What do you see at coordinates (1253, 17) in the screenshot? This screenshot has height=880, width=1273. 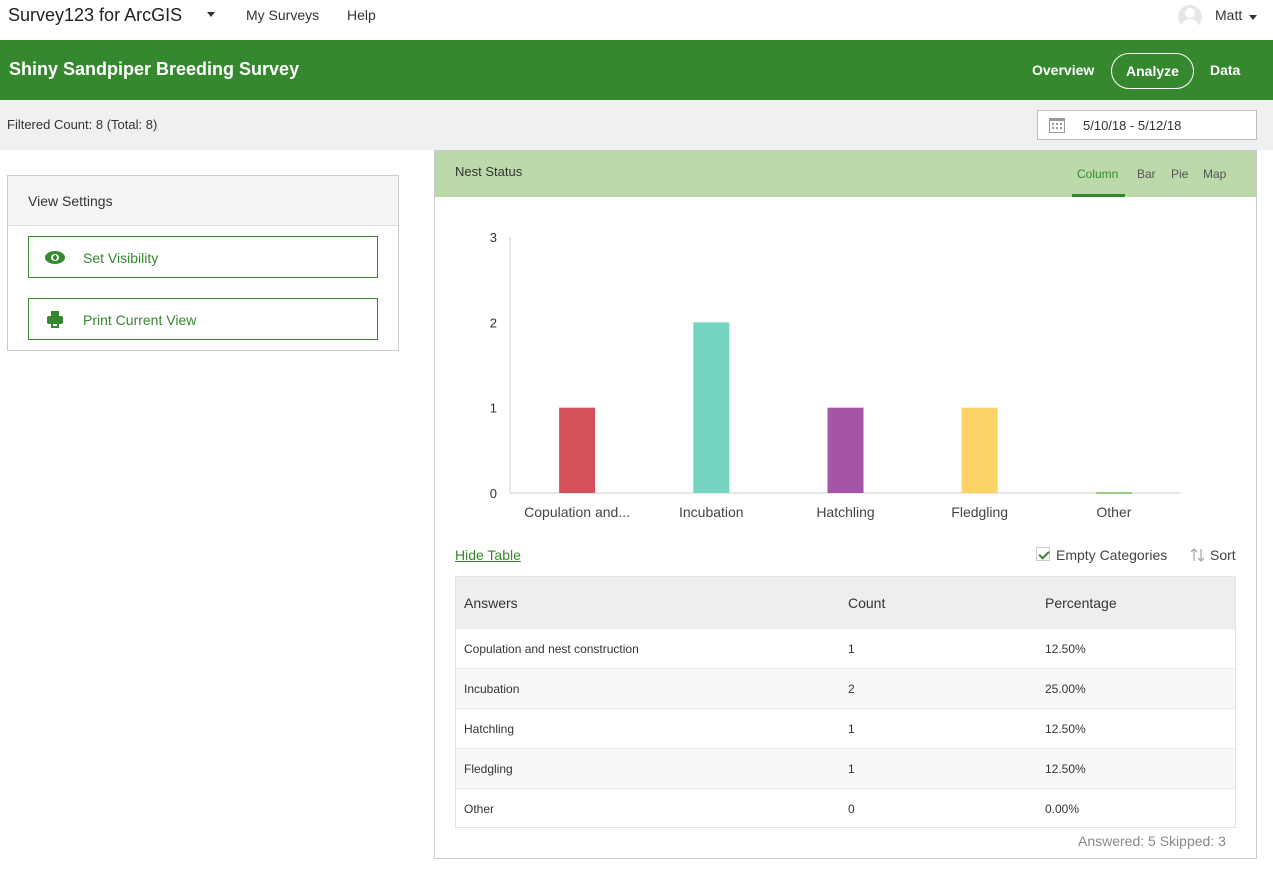 I see `user-menu-caret-icon` at bounding box center [1253, 17].